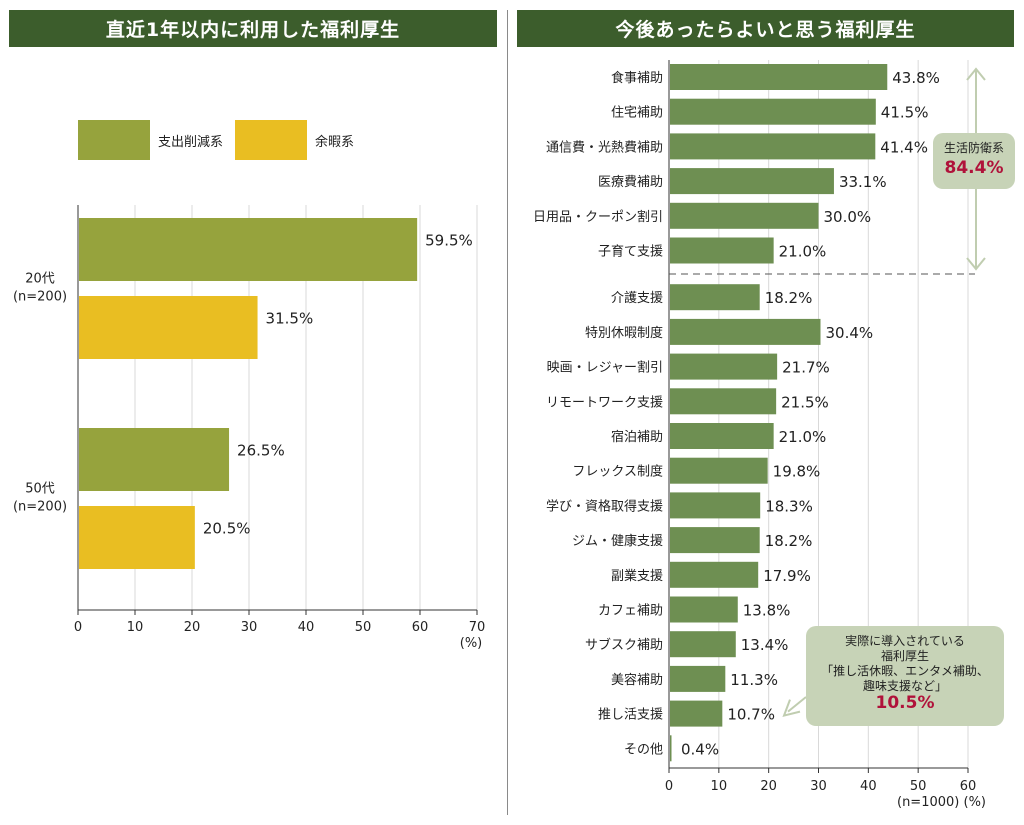 This screenshot has height=825, width=1024. I want to click on category-label: 美容補助, so click(637, 680).